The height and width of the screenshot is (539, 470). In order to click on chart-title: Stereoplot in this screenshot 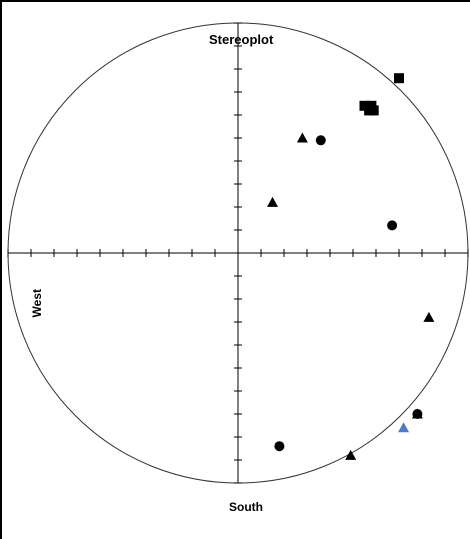, I will do `click(241, 39)`.